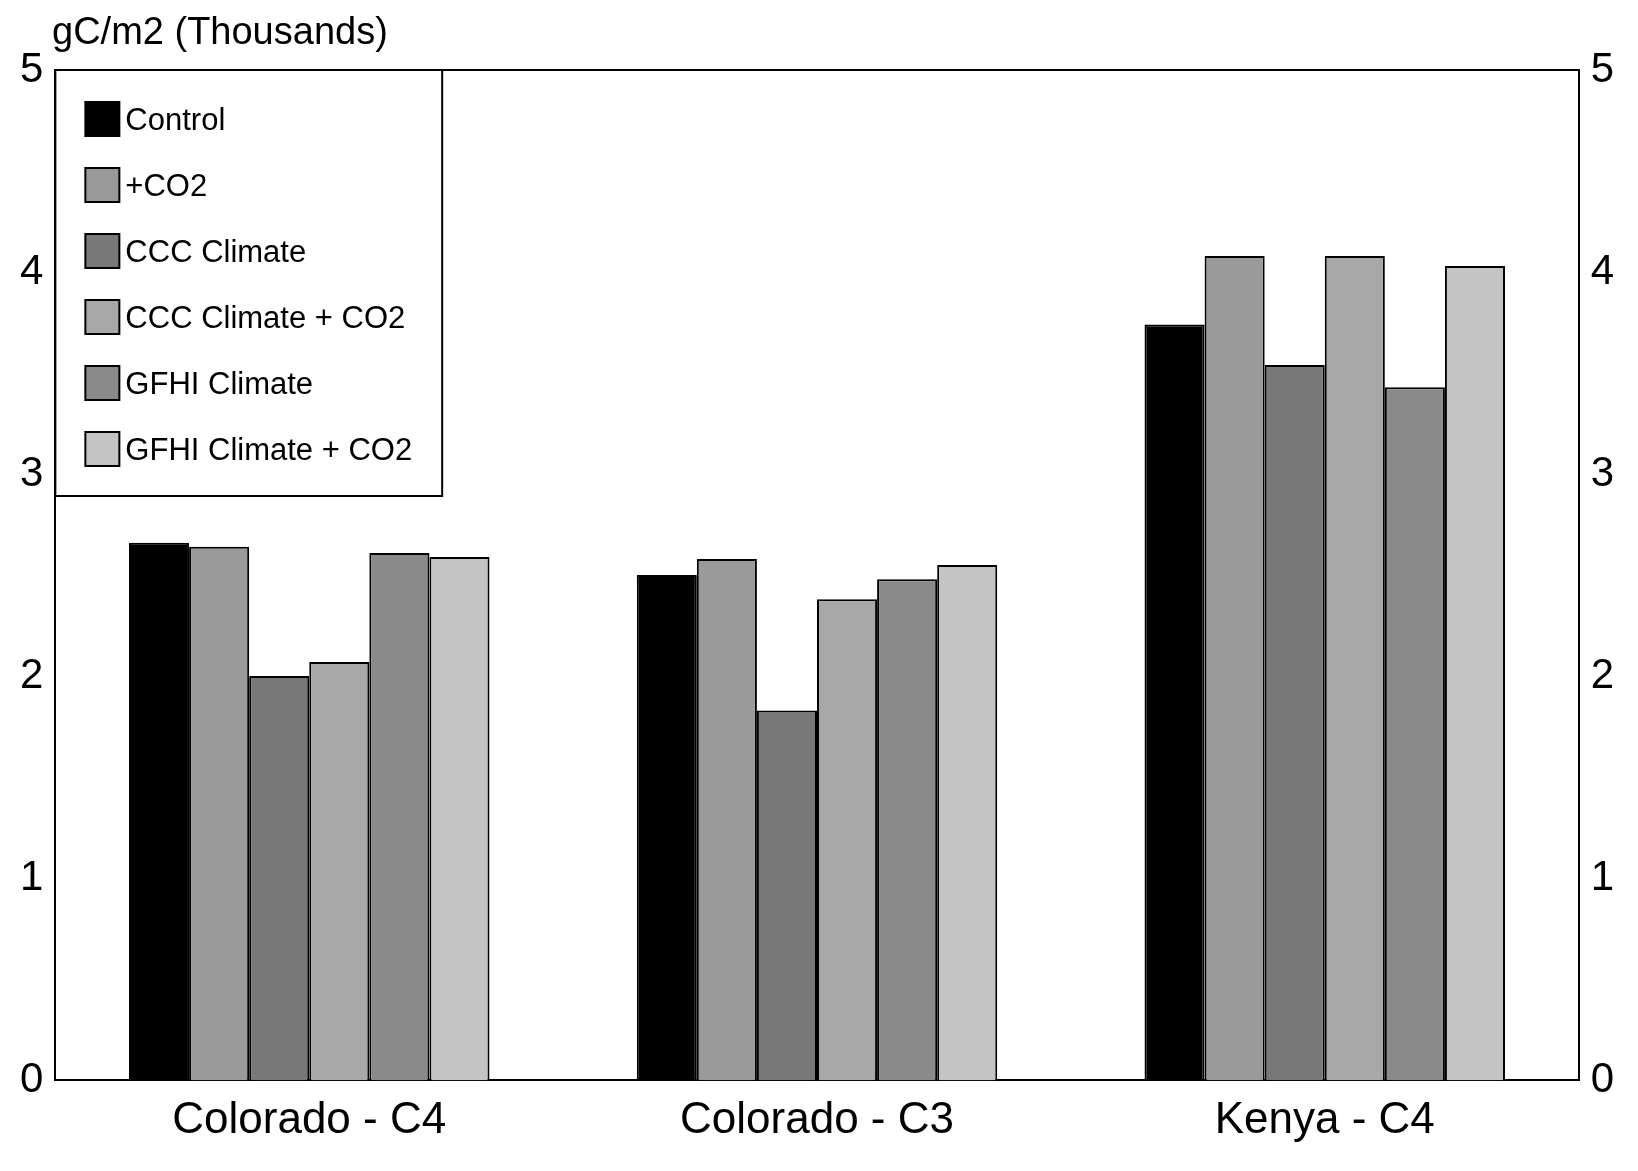 The height and width of the screenshot is (1171, 1638). I want to click on y-tick-label: 0, so click(32, 1077).